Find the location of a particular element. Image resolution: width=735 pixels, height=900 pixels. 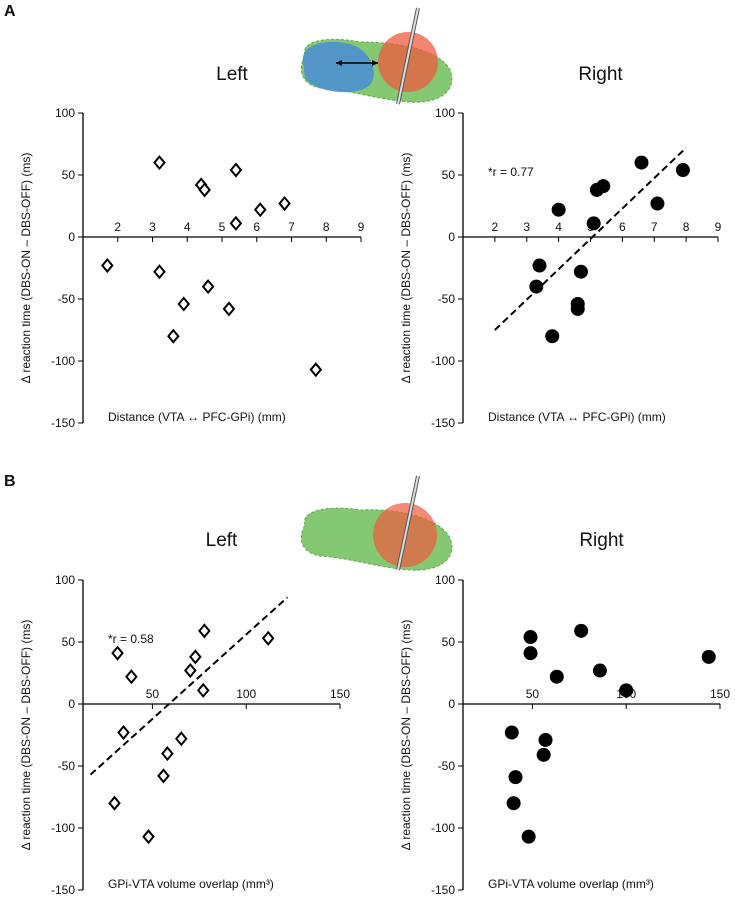

x-tick-label: 2 is located at coordinates (495, 227).